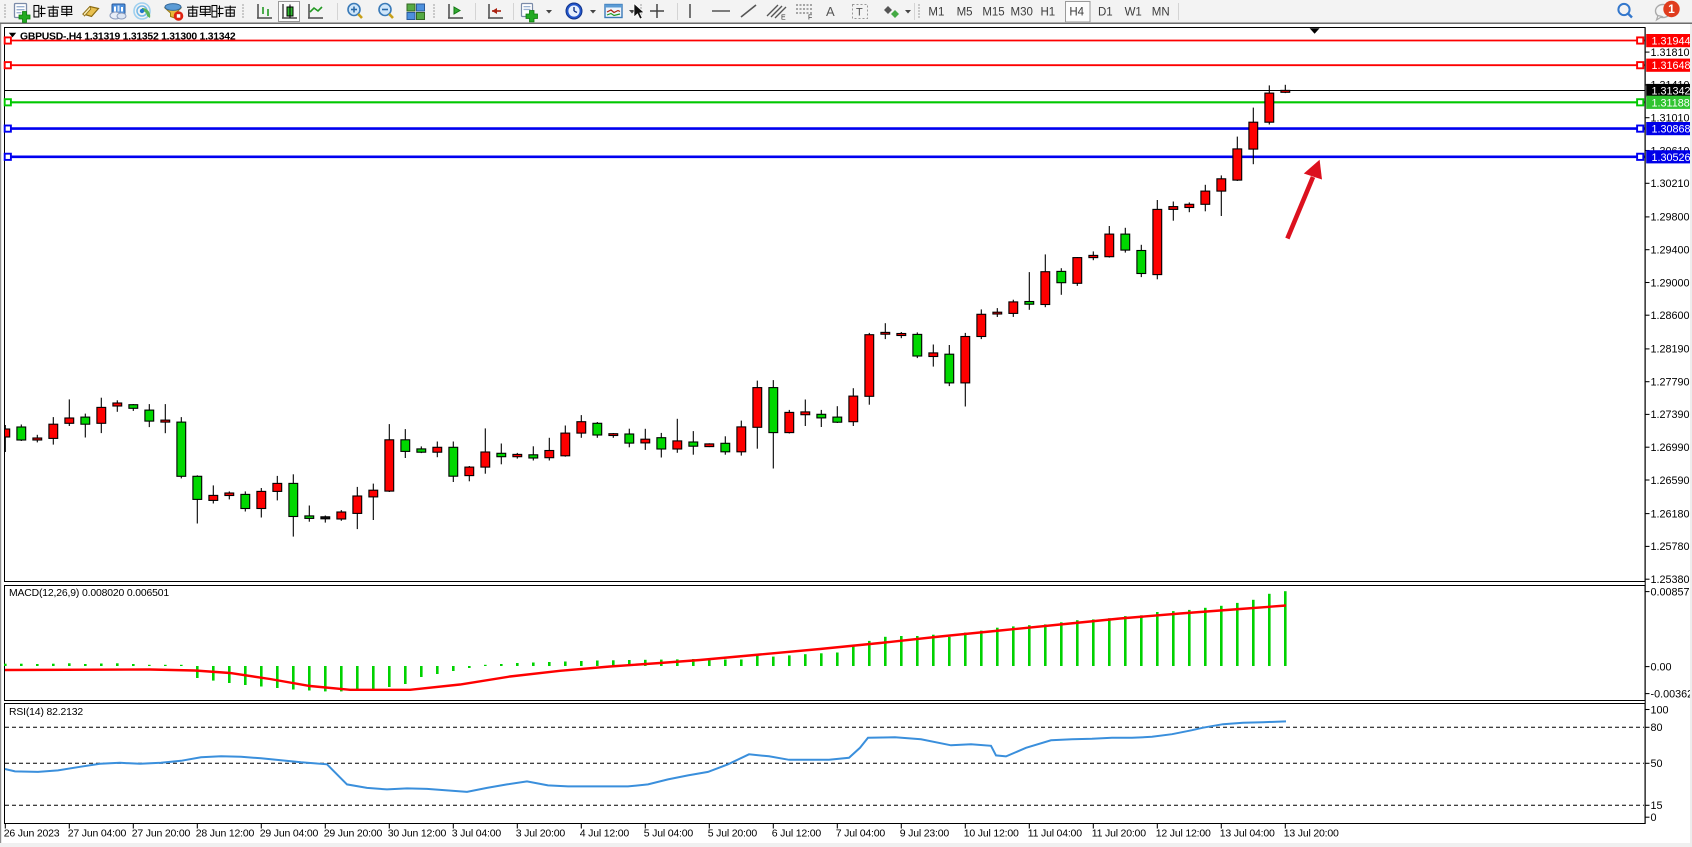  What do you see at coordinates (1670, 481) in the screenshot?
I see `svg-text: 1.26590` at bounding box center [1670, 481].